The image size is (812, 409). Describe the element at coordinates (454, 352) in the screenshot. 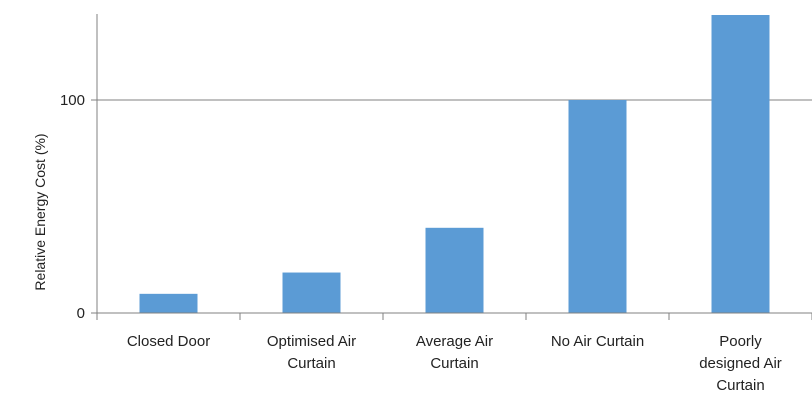

I see `category-label-2: Average Air Curtain` at that location.